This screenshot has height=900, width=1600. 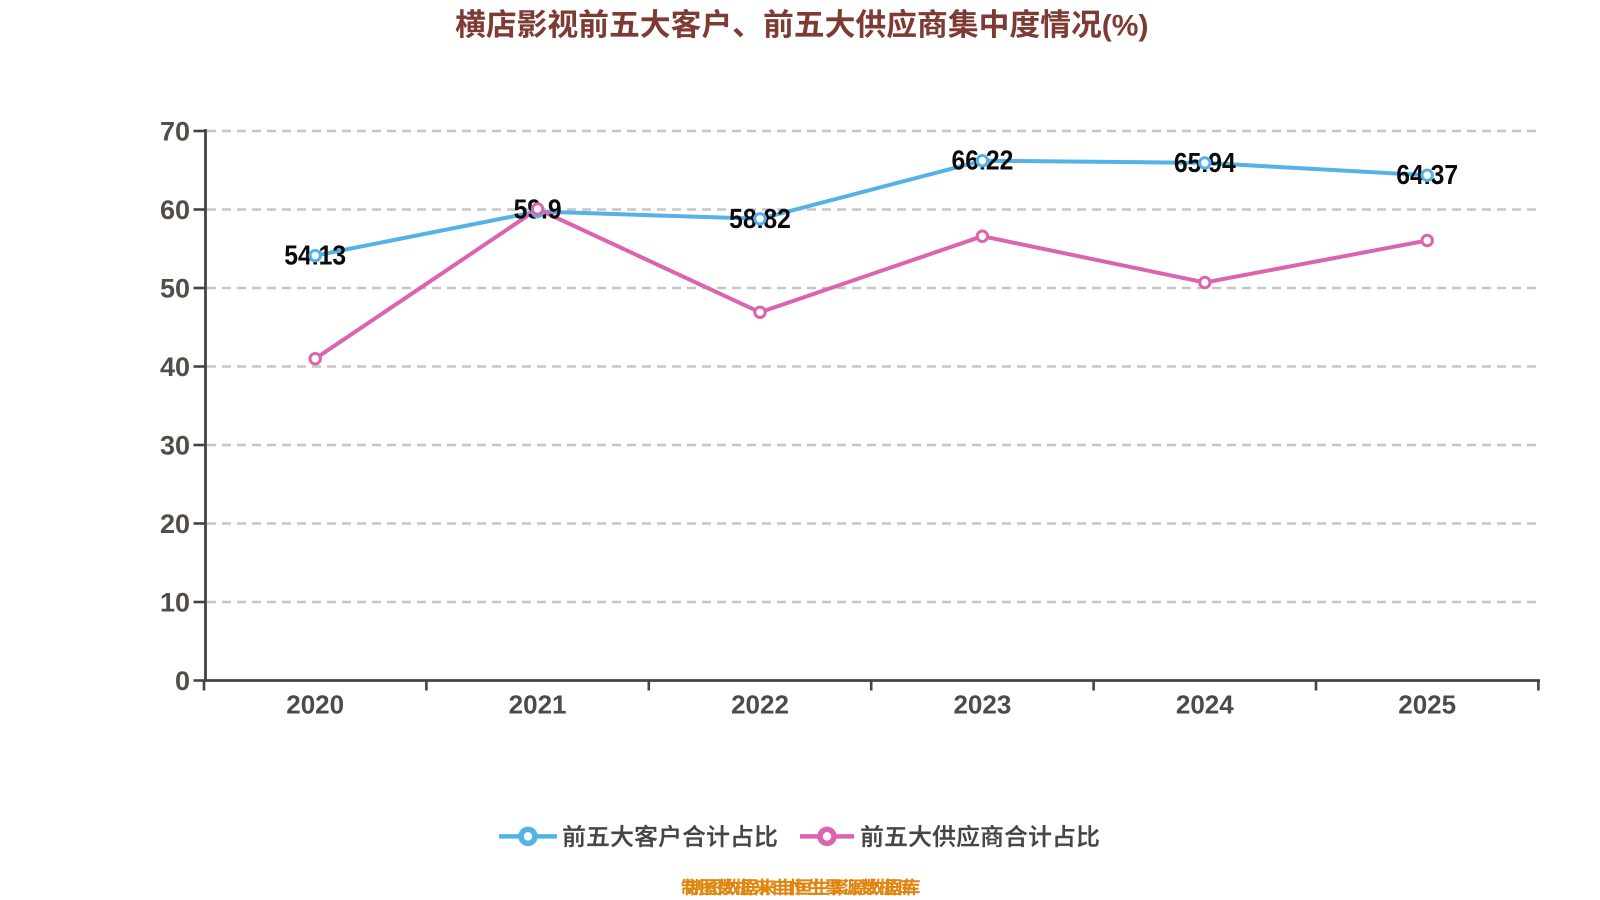 What do you see at coordinates (760, 705) in the screenshot?
I see `svg-text: 2022` at bounding box center [760, 705].